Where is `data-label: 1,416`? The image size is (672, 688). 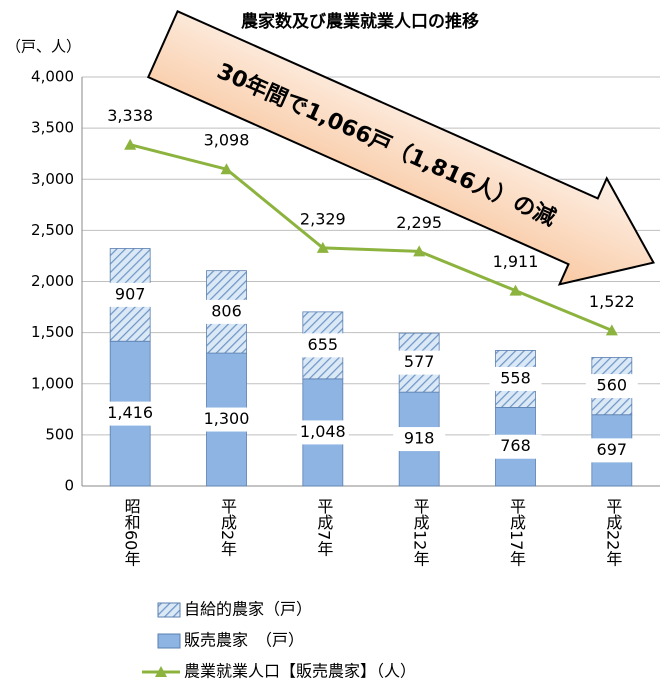 data-label: 1,416 is located at coordinates (130, 412).